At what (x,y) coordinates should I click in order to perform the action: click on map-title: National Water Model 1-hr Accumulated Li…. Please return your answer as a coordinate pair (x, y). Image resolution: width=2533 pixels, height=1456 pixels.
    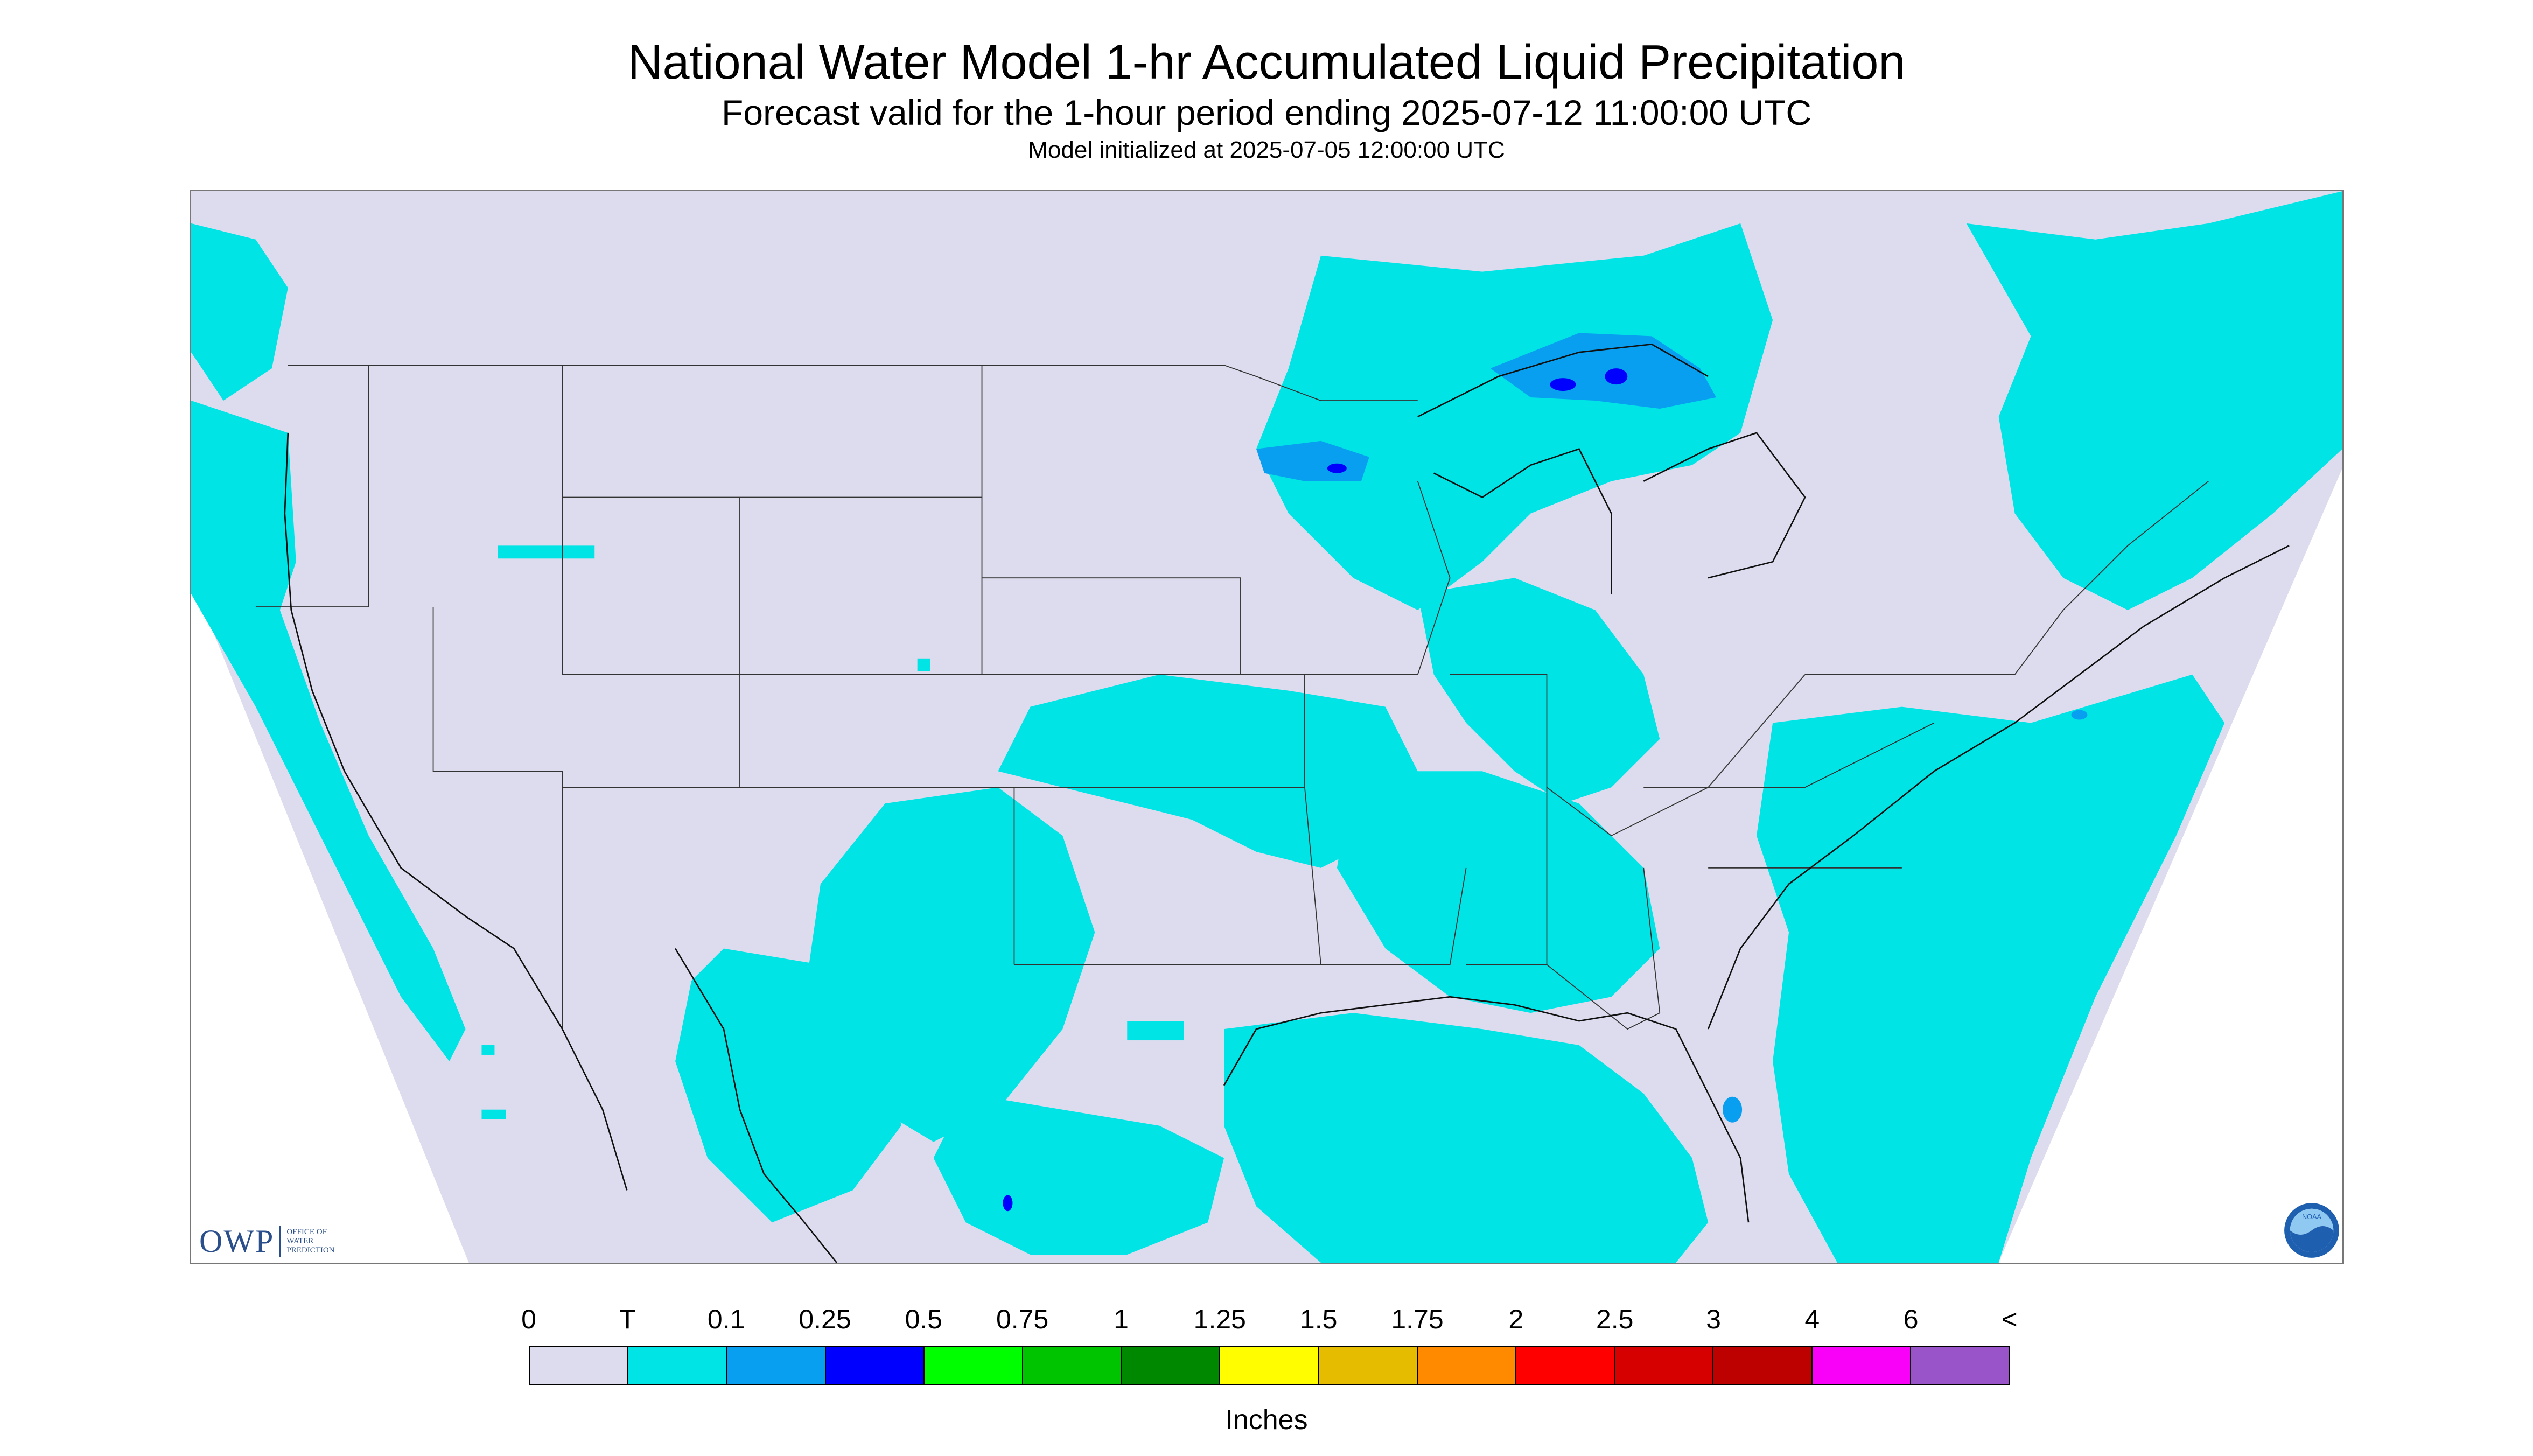
    Looking at the image, I should click on (1266, 62).